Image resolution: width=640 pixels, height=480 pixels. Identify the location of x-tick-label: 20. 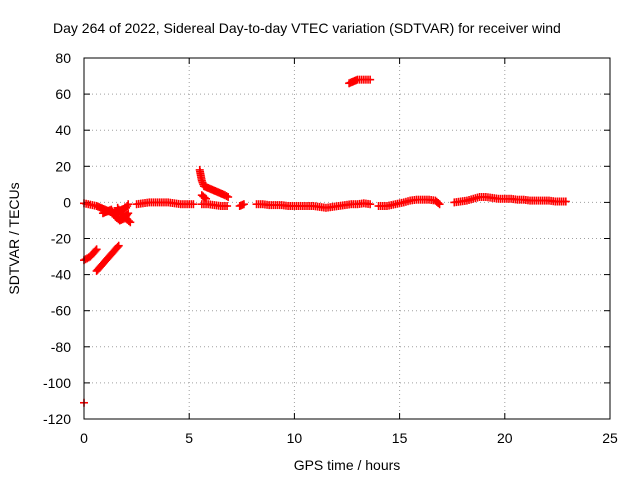
(505, 438).